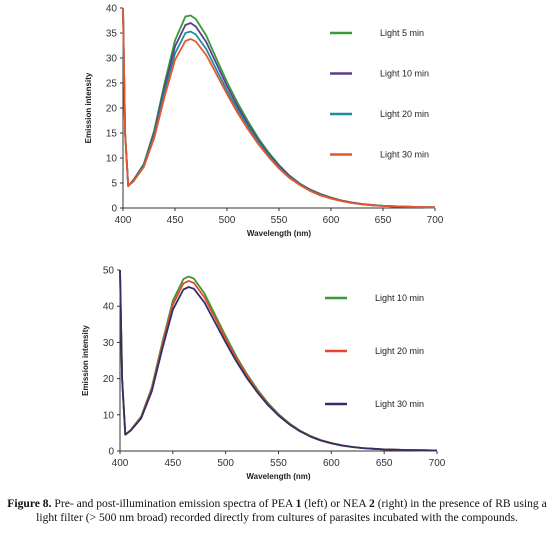 Image resolution: width=554 pixels, height=554 pixels. I want to click on y-tick-label: 15, so click(112, 134).